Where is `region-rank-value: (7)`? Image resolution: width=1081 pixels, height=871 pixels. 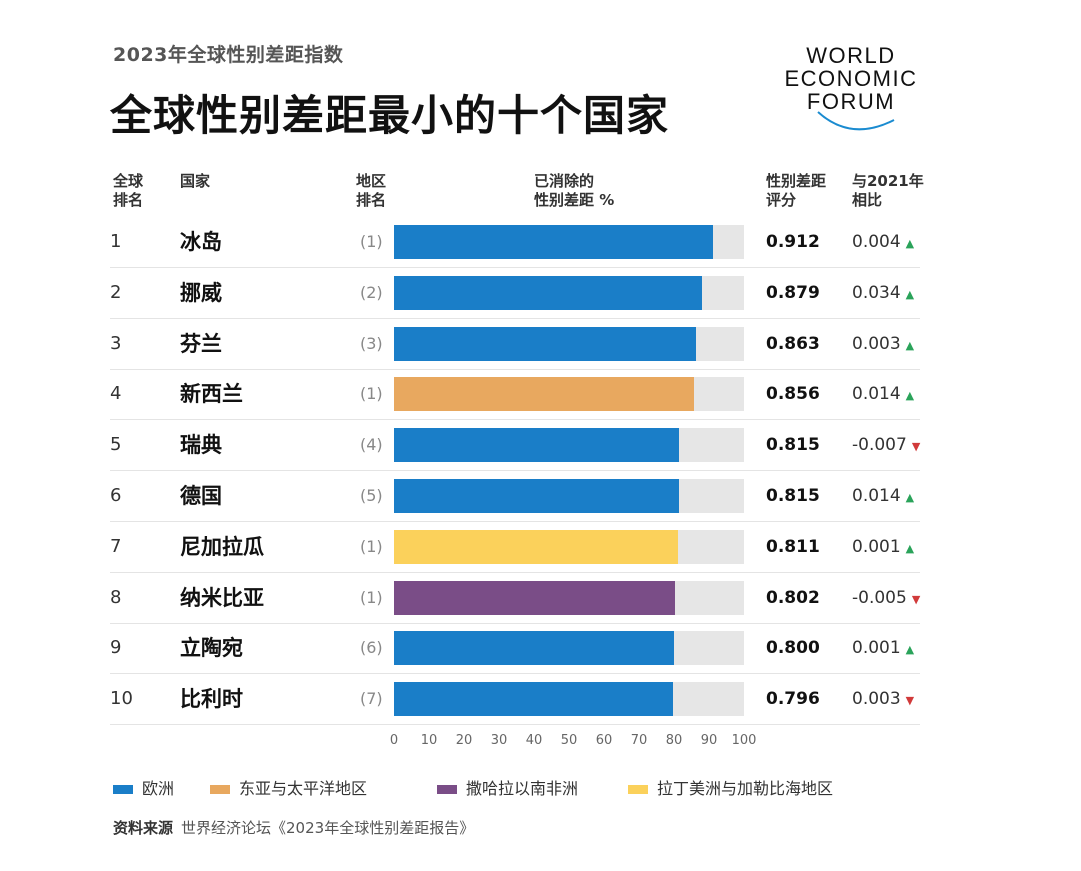 region-rank-value: (7) is located at coordinates (371, 699).